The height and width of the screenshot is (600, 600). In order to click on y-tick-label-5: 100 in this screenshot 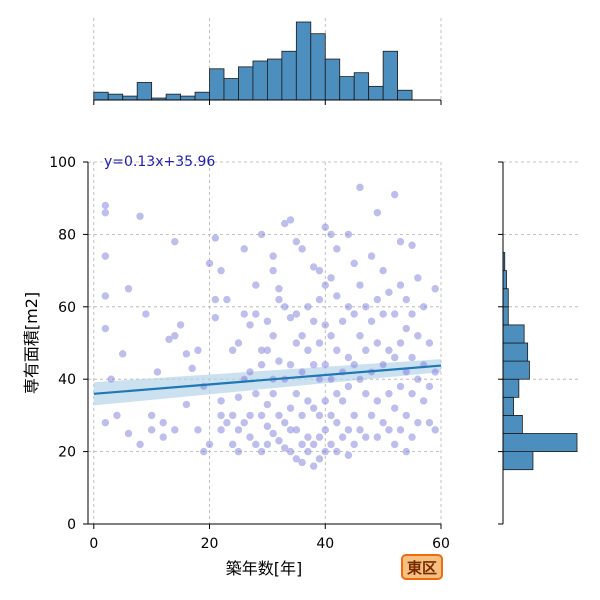, I will do `click(62, 163)`.